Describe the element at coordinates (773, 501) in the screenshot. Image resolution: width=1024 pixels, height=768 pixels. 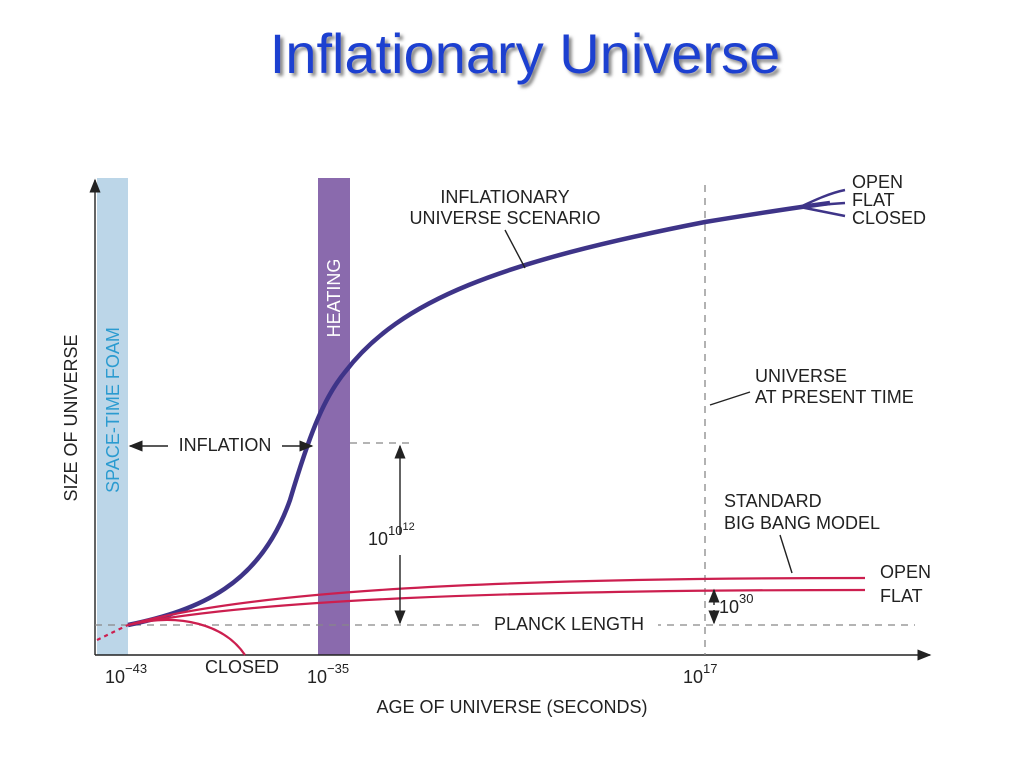
I see `standard-label: STANDARD` at that location.